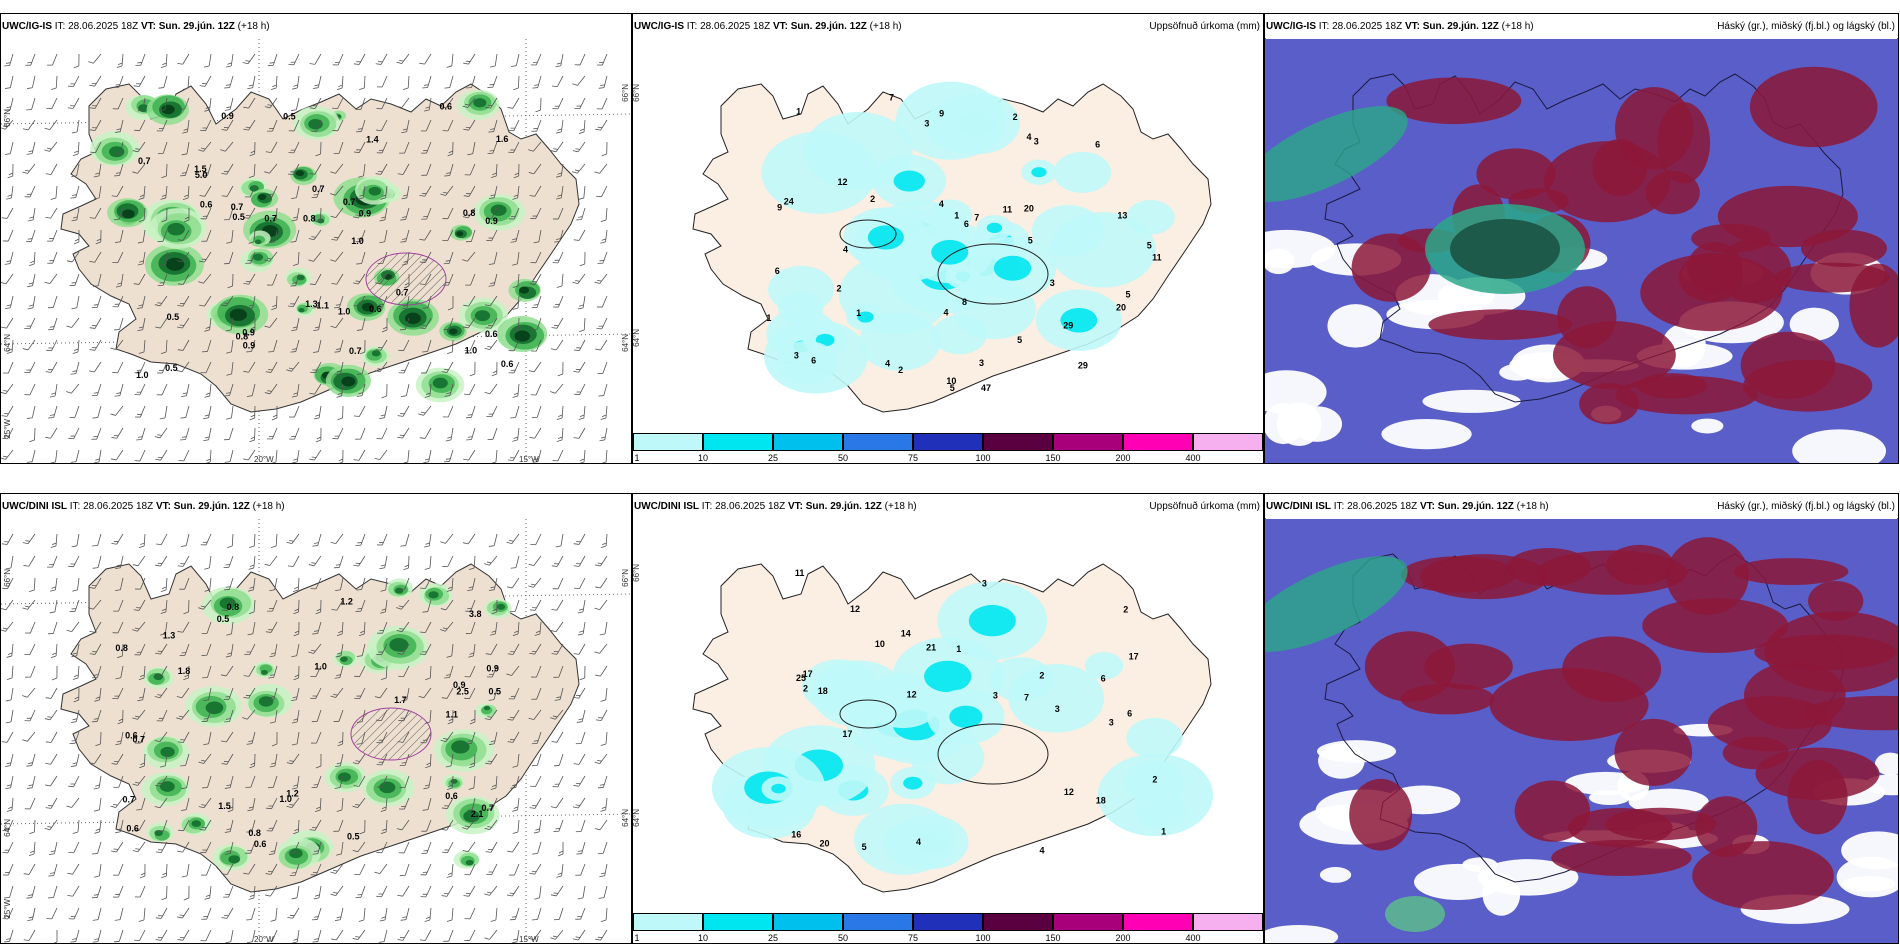  Describe the element at coordinates (196, 26) in the screenshot. I see `valid-time: Sun. 29.jún. 12Z` at that location.